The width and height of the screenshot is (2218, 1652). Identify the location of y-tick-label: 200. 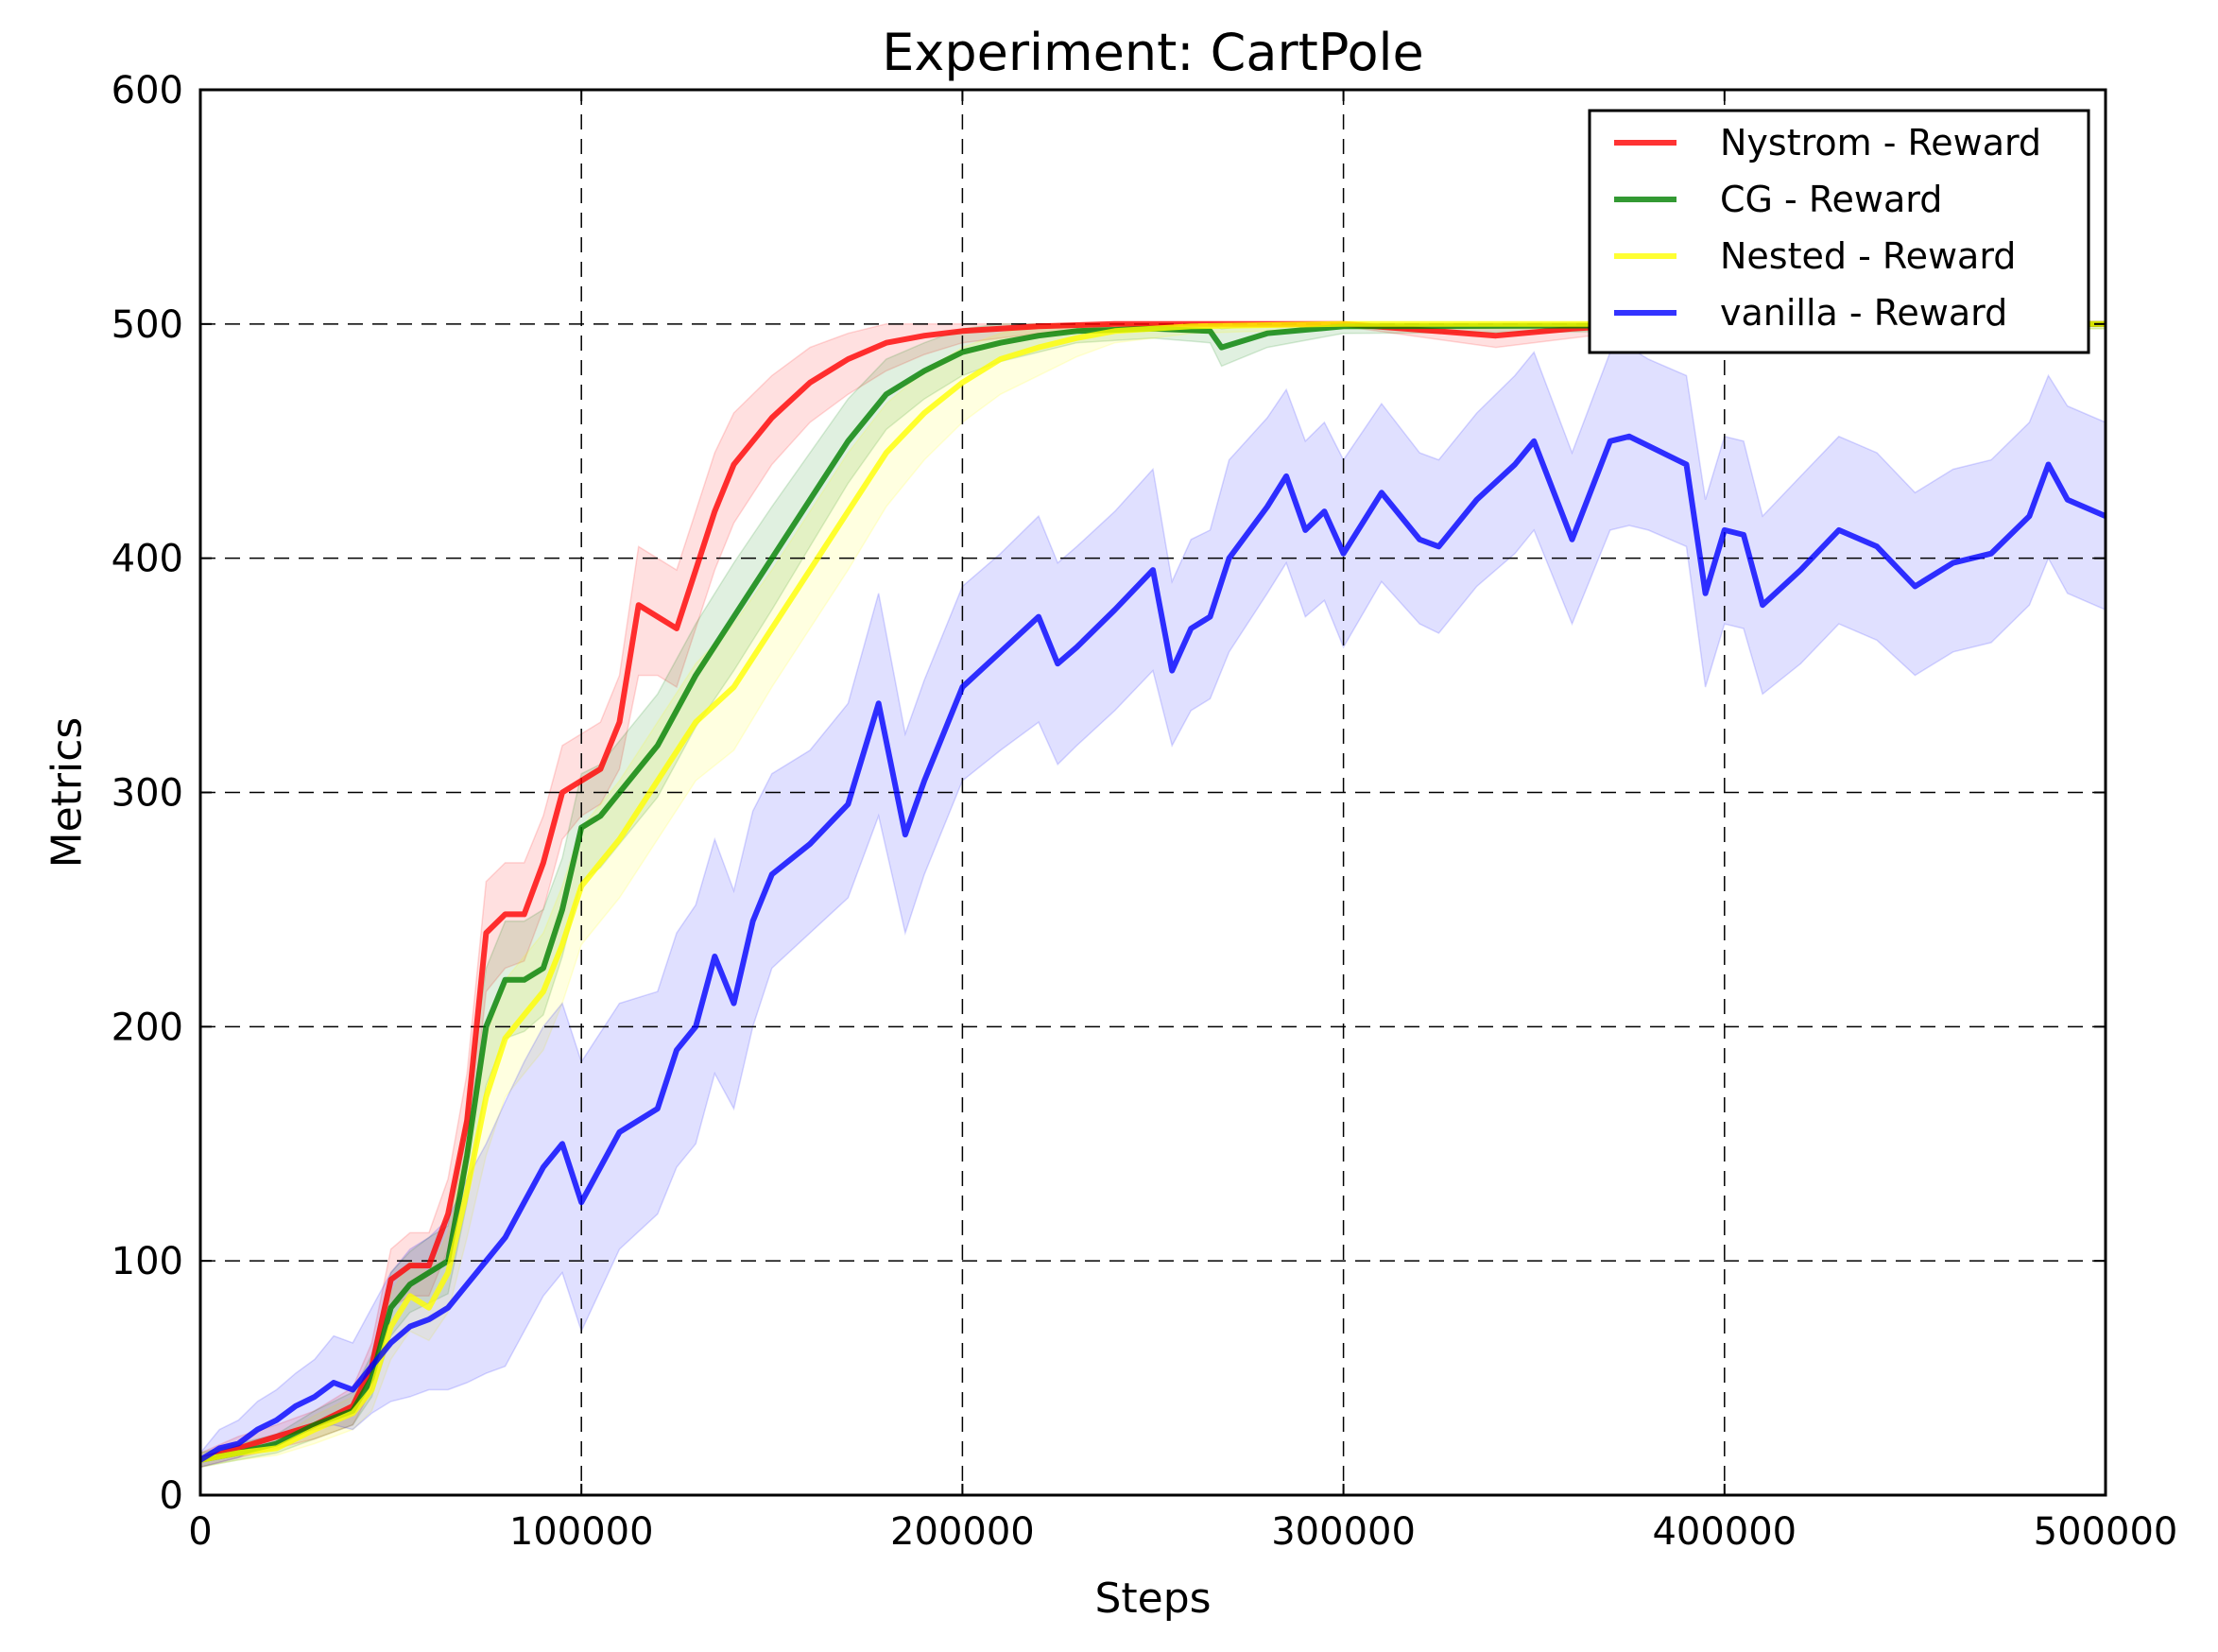
(147, 1027).